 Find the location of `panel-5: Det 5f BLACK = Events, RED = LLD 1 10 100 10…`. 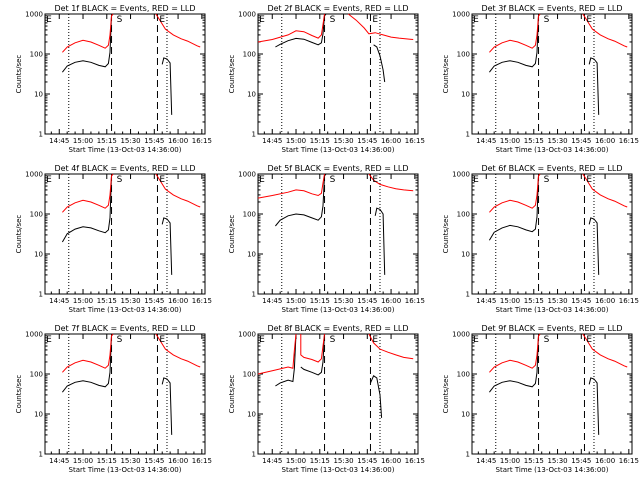

panel-5: Det 5f BLACK = Events, RED = LLD 1 10 100 10… is located at coordinates (326, 239).